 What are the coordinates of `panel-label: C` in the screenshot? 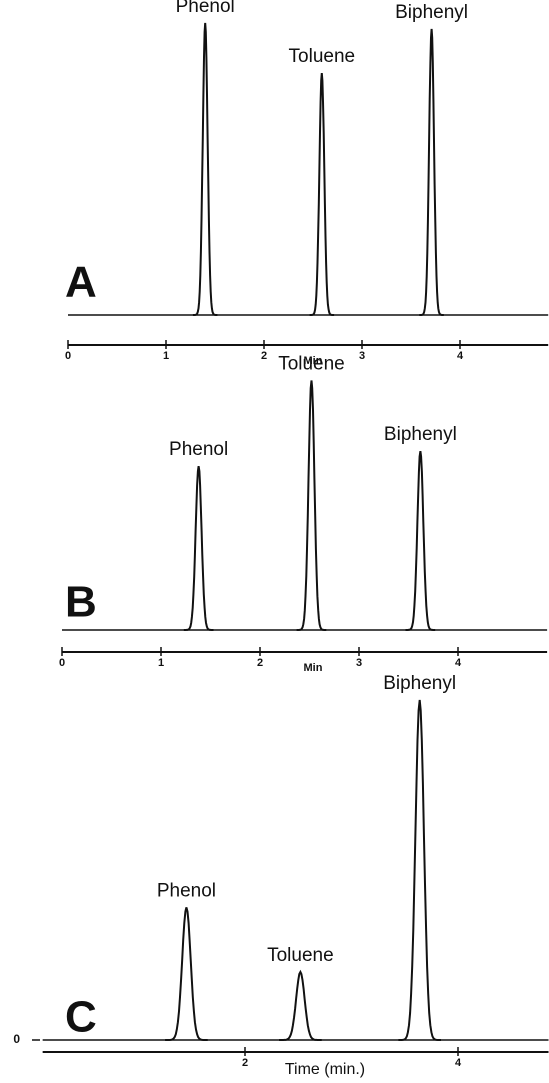 It's located at (81, 1017).